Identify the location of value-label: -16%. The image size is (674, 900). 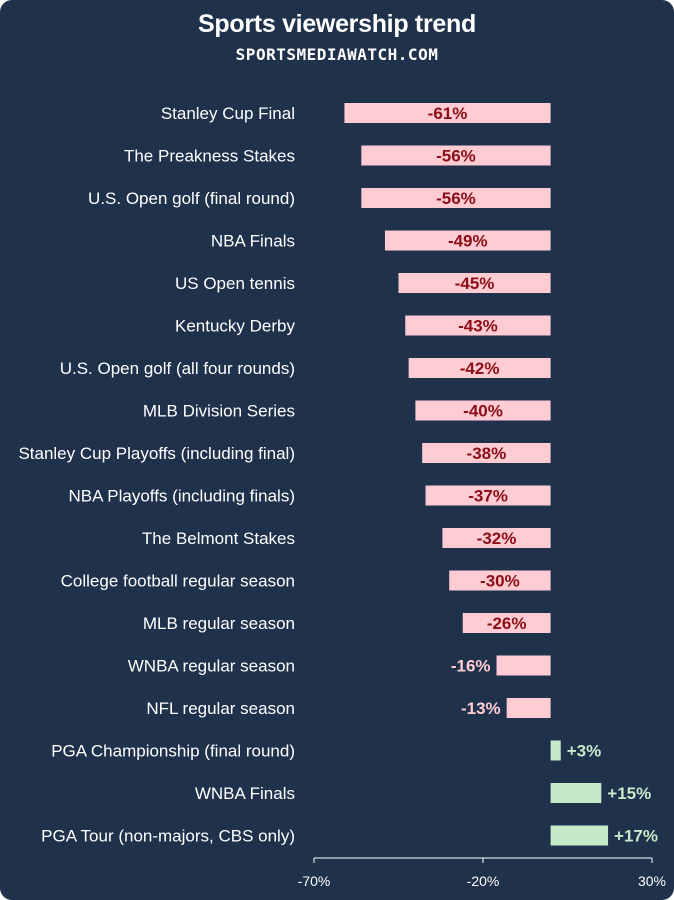
(471, 666).